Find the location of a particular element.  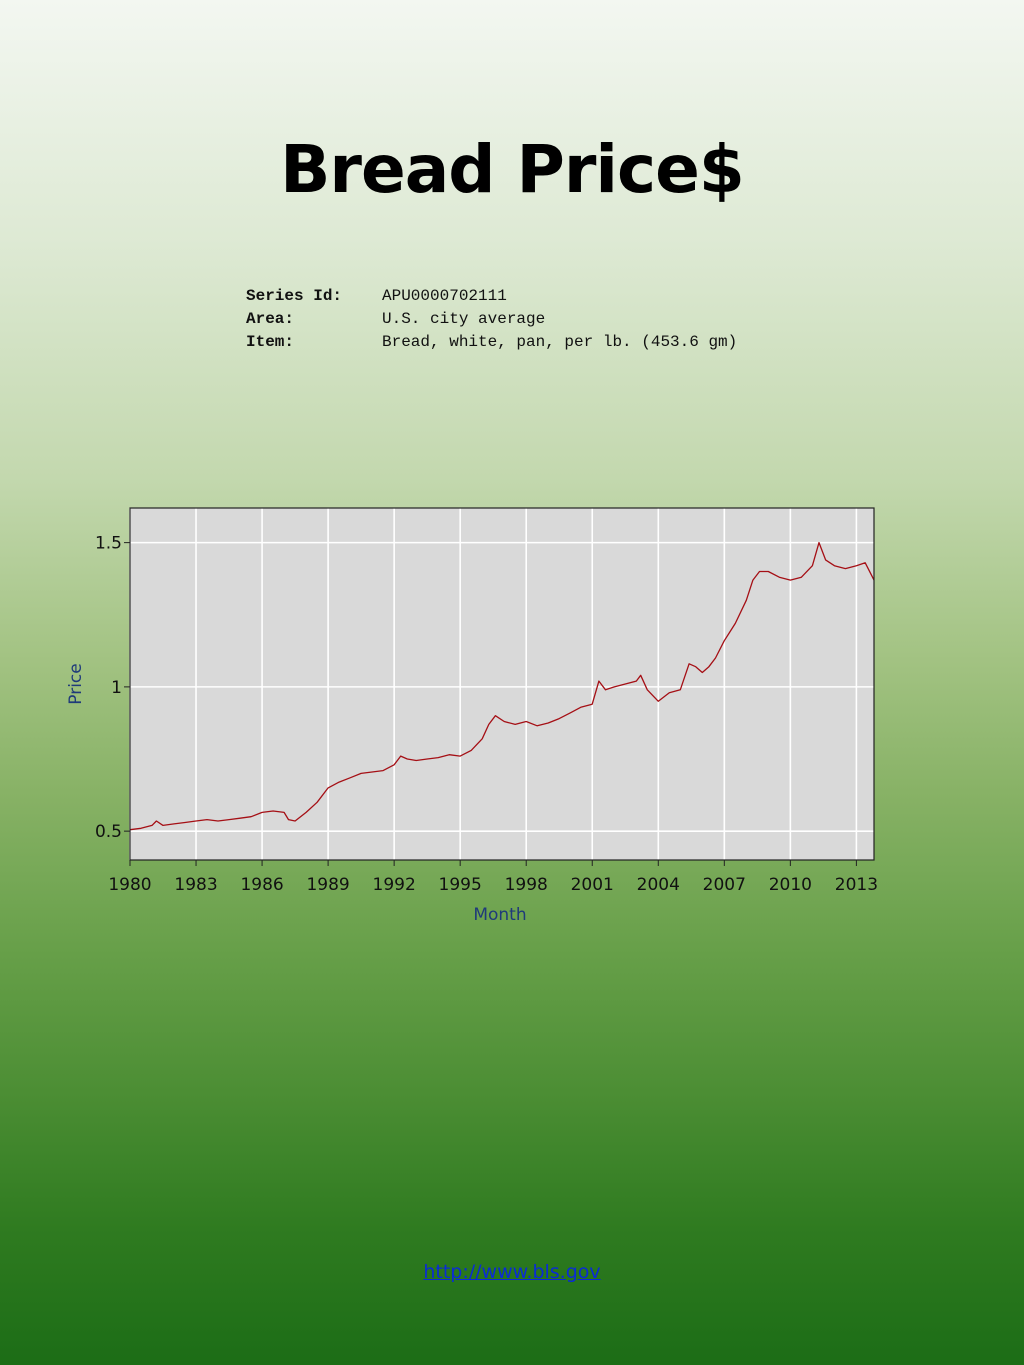

x-tick-label: 2010 is located at coordinates (790, 885).